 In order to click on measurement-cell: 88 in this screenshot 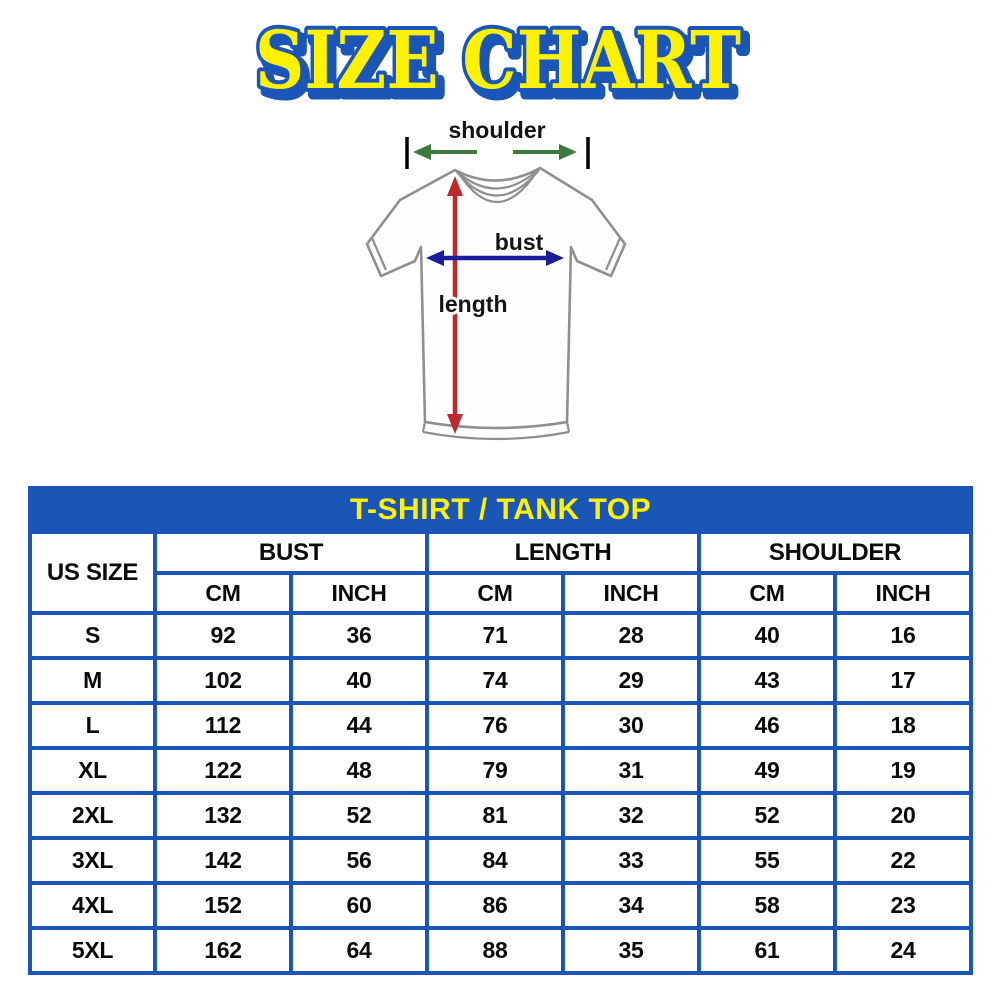, I will do `click(495, 950)`.